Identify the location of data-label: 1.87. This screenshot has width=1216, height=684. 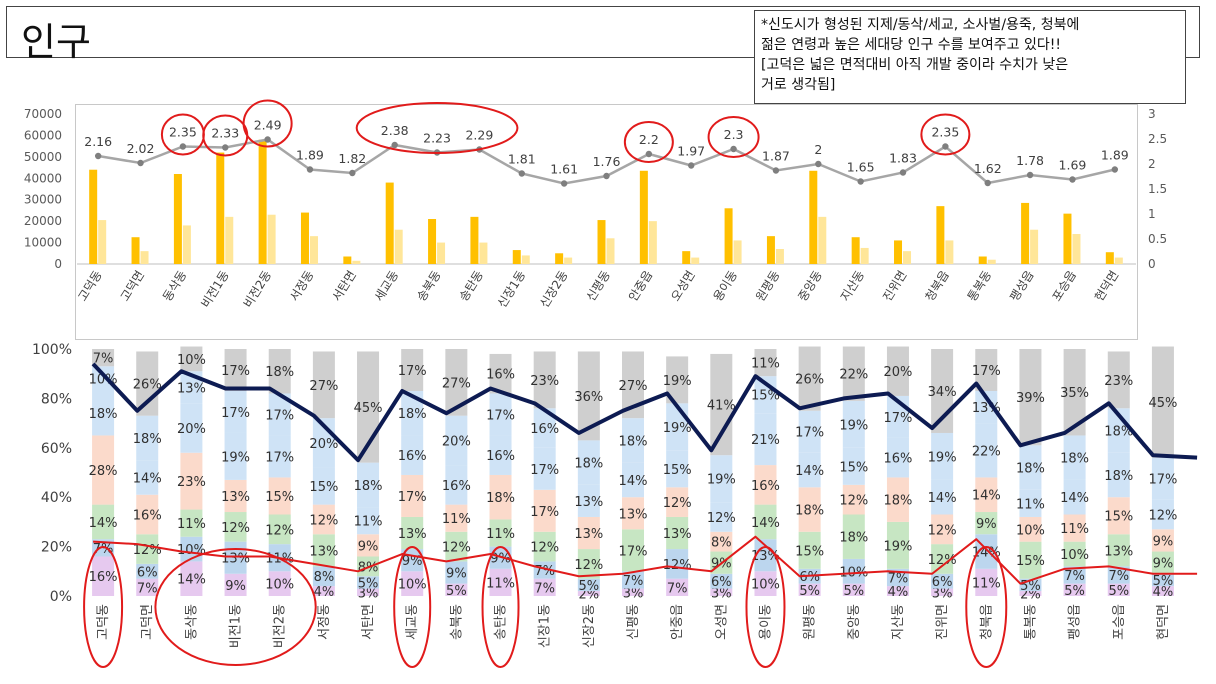
(776, 156).